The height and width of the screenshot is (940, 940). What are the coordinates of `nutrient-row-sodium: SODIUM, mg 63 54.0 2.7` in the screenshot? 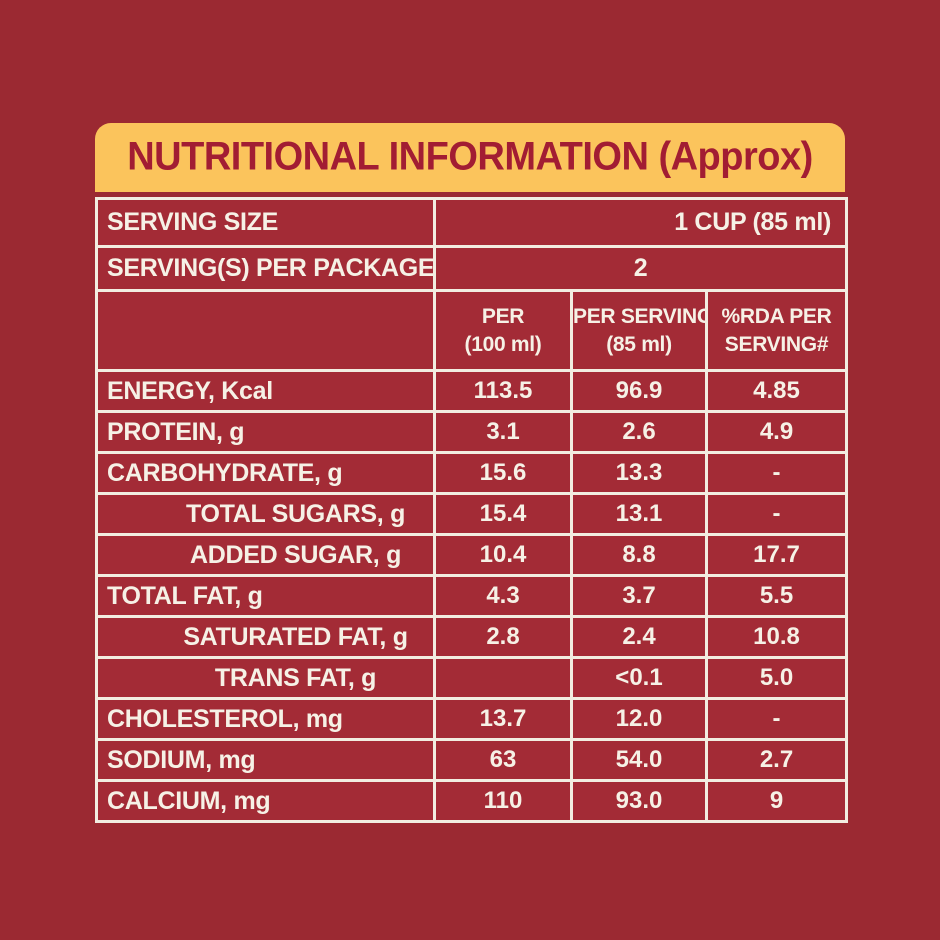 It's located at (471, 760).